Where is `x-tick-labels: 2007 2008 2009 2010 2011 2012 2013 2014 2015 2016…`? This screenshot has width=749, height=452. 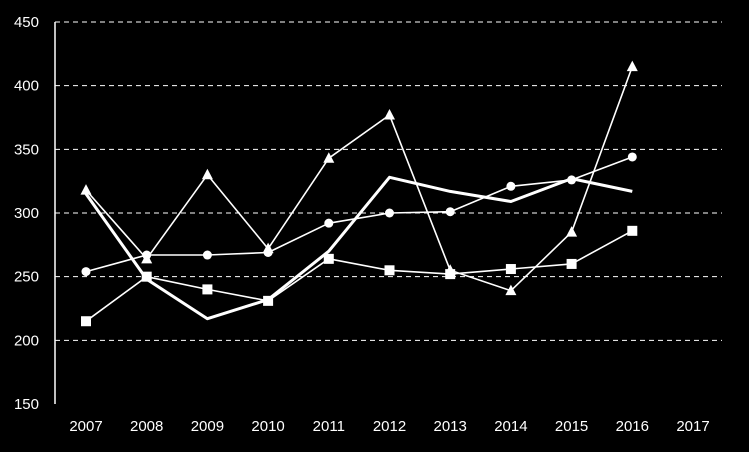 x-tick-labels: 2007 2008 2009 2010 2011 2012 2013 2014 2015 2016… is located at coordinates (389, 426).